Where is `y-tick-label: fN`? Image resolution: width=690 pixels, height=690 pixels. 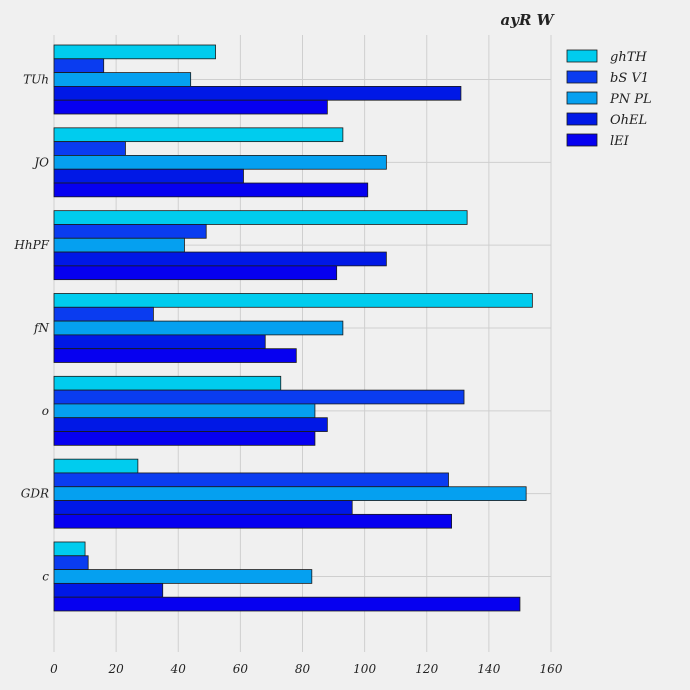 y-tick-label: fN is located at coordinates (41, 328).